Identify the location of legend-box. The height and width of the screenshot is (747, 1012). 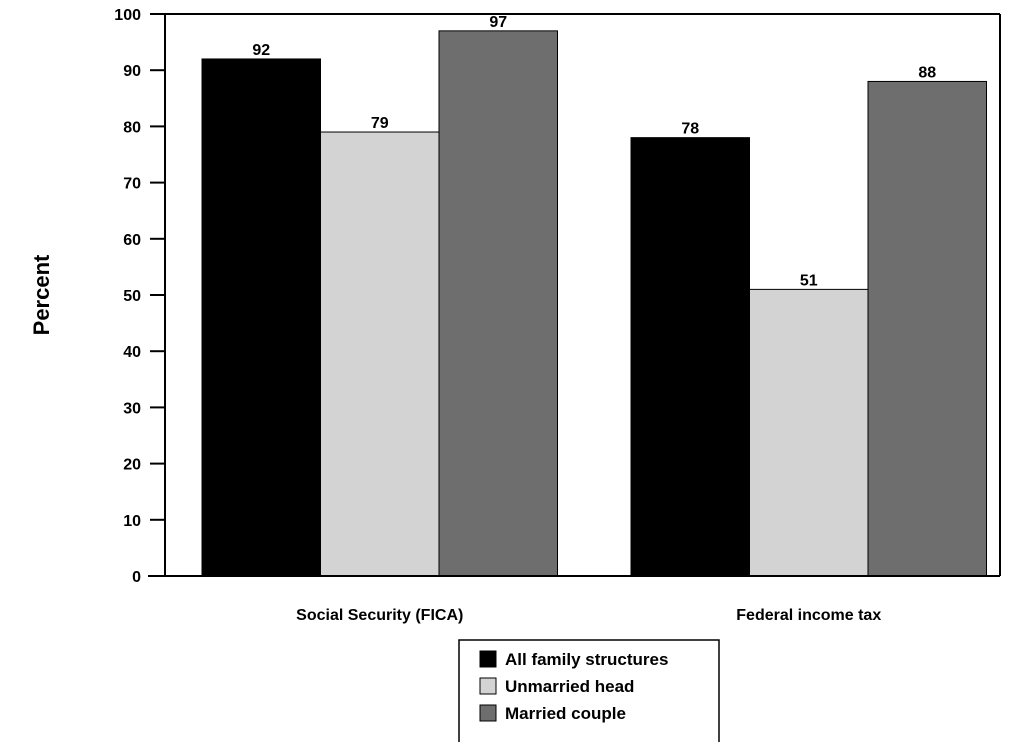
(589, 690).